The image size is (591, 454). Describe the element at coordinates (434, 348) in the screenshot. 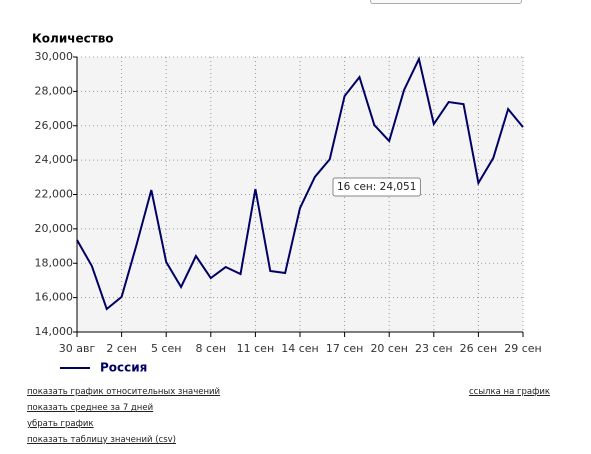

I see `x-tick-label: 23 сен` at that location.